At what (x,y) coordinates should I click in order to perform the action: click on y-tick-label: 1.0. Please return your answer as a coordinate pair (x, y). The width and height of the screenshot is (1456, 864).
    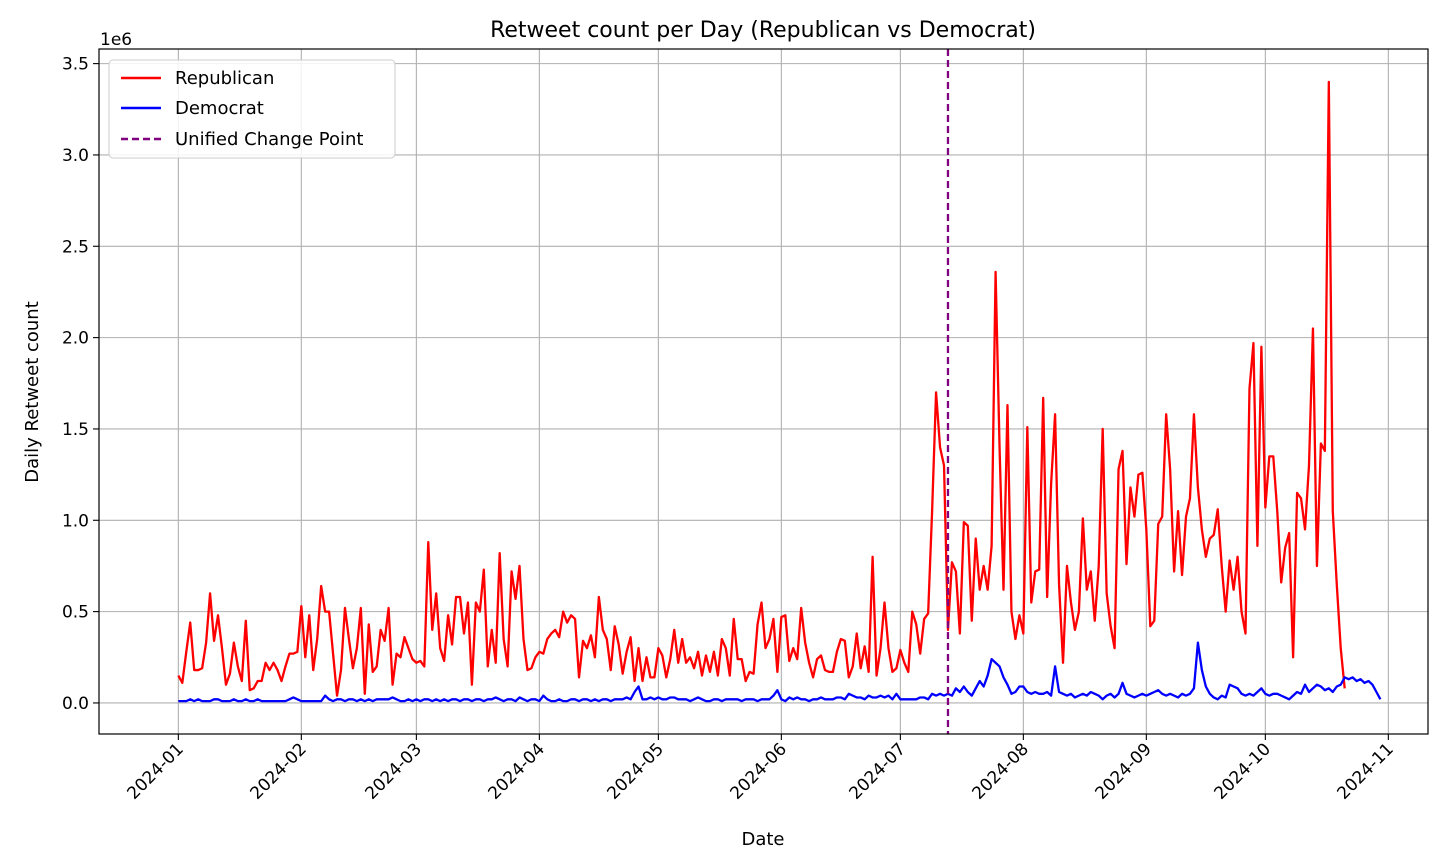
    Looking at the image, I should click on (75, 521).